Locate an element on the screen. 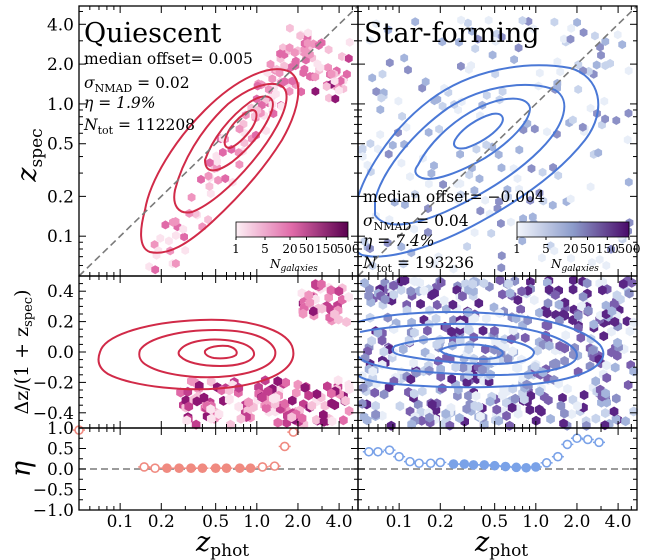 This screenshot has width=664, height=560. colorbar-tick-label: 1 is located at coordinates (517, 249).